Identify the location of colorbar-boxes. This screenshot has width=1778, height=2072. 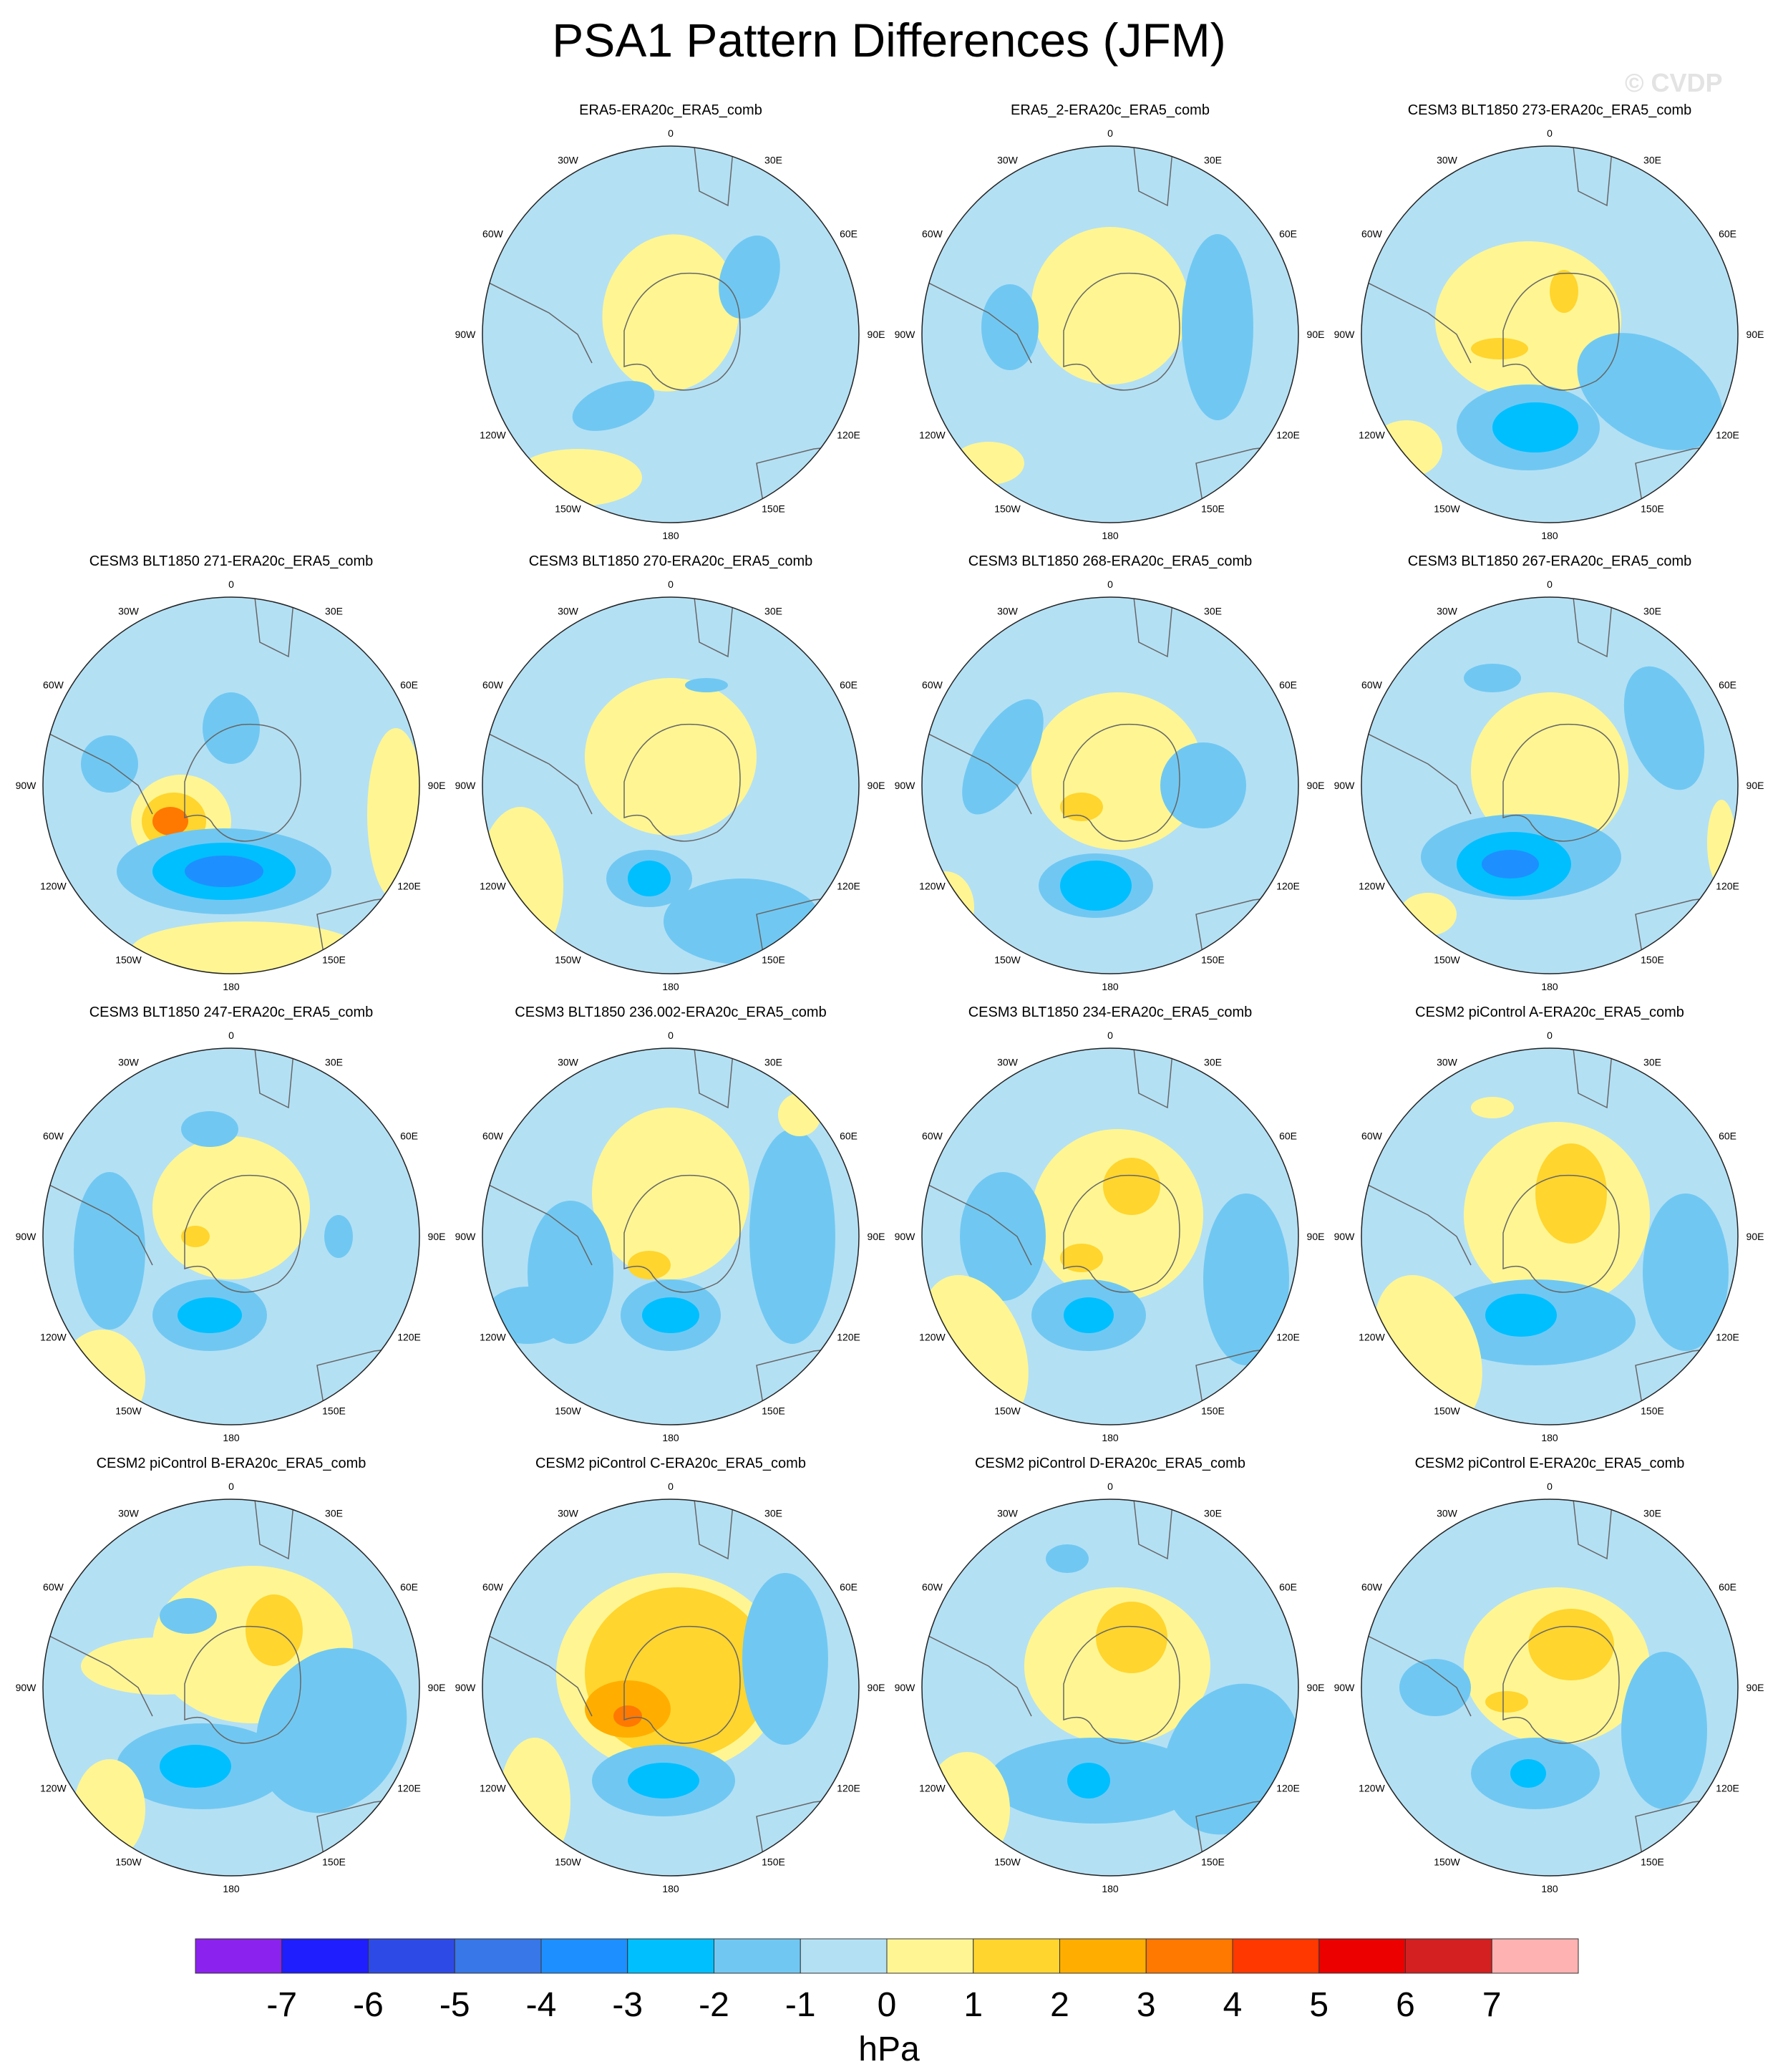
(887, 1956).